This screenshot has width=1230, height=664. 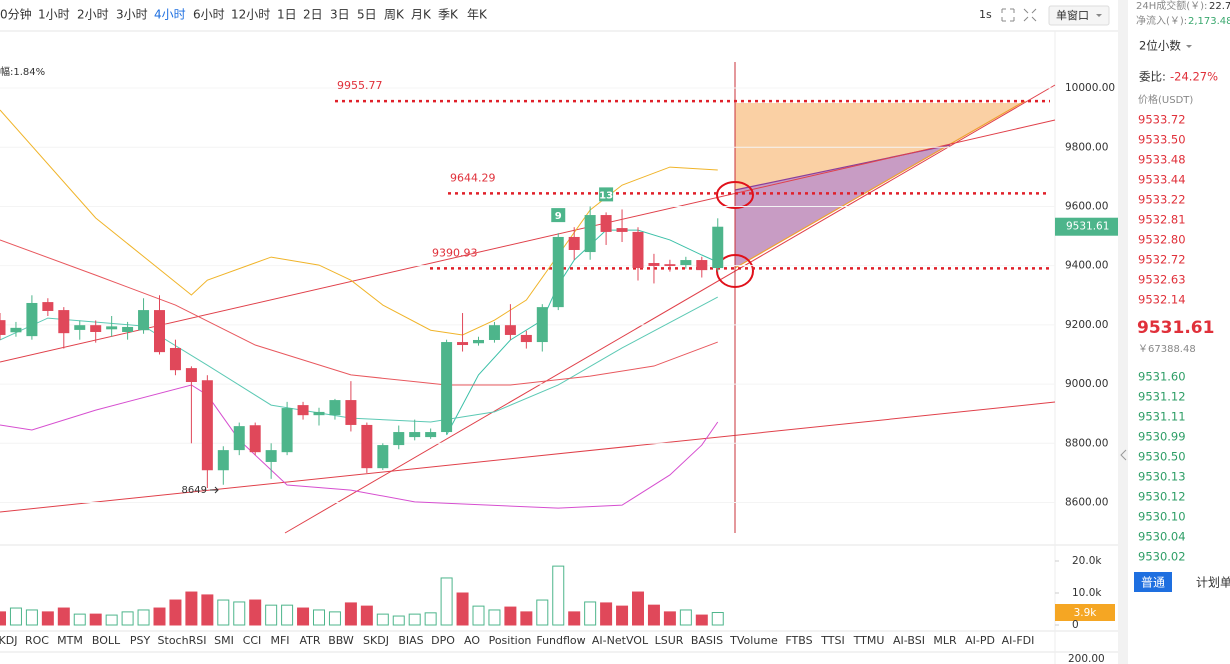 What do you see at coordinates (510, 640) in the screenshot?
I see `indicator-tab: Position` at bounding box center [510, 640].